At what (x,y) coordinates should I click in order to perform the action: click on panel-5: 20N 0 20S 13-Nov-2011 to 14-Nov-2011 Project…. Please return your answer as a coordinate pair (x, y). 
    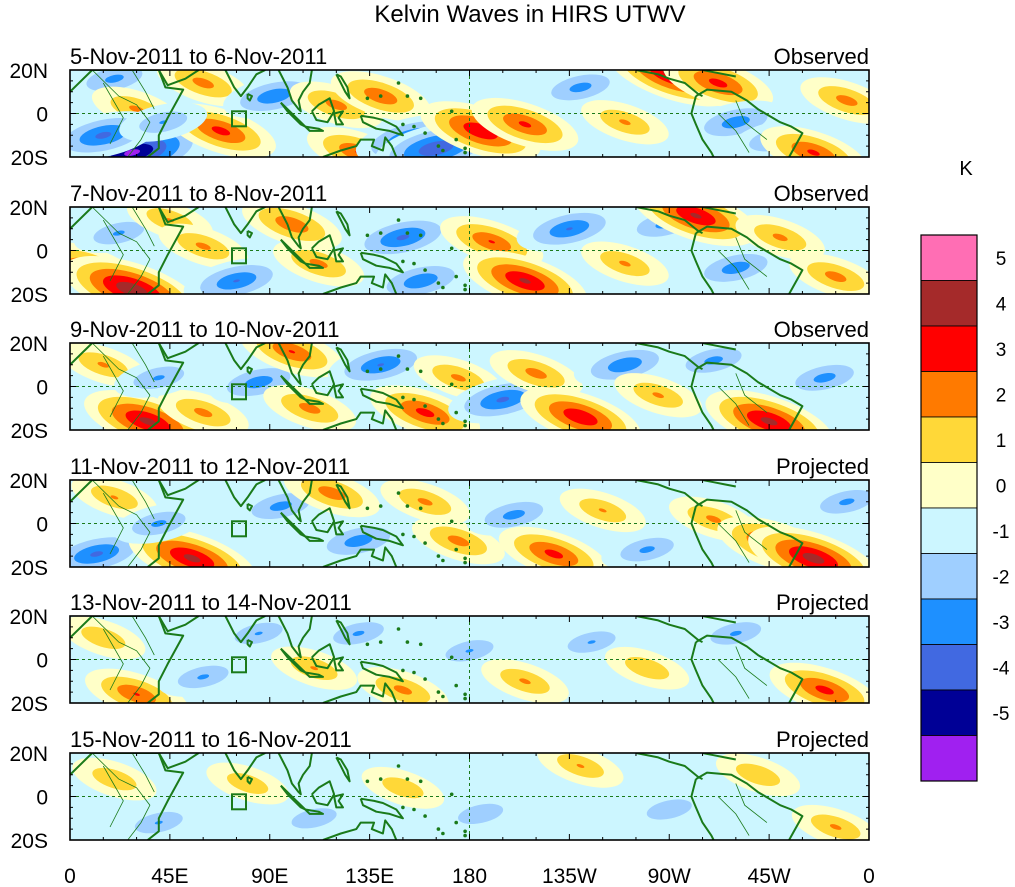
    Looking at the image, I should click on (439, 653).